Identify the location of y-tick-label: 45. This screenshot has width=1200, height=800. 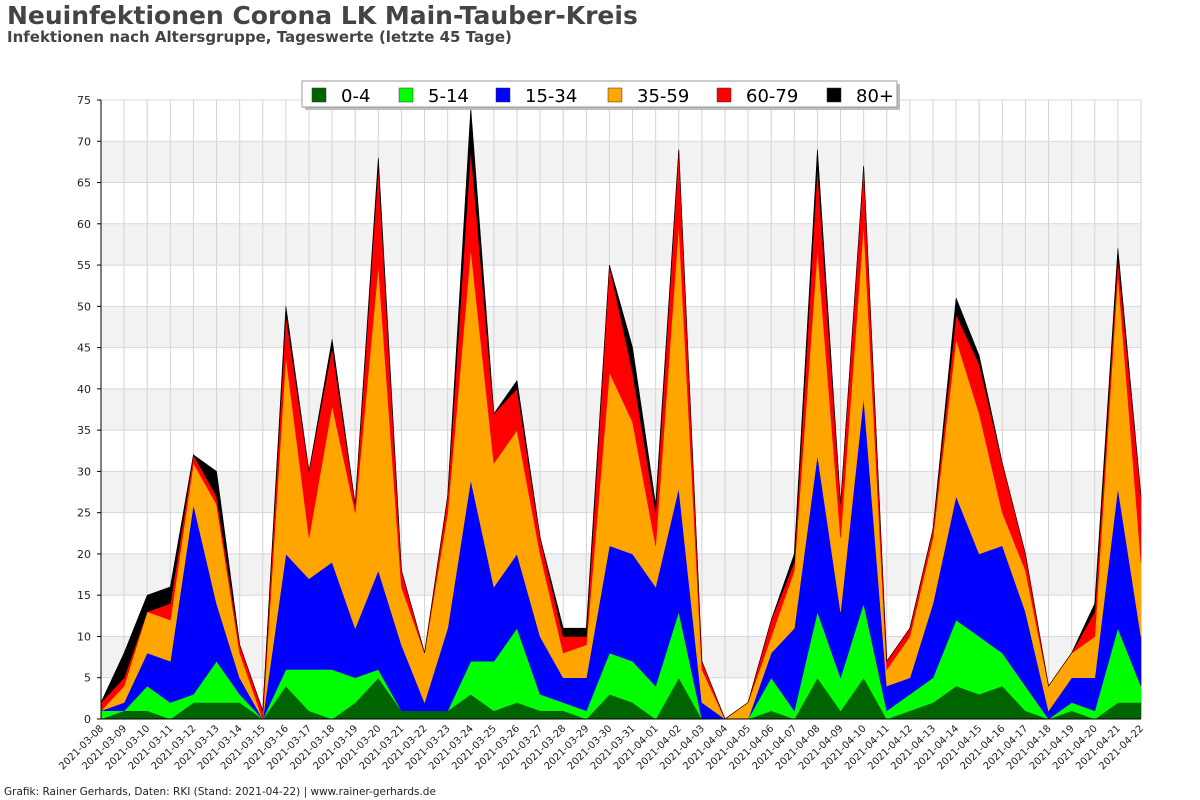
(84, 348).